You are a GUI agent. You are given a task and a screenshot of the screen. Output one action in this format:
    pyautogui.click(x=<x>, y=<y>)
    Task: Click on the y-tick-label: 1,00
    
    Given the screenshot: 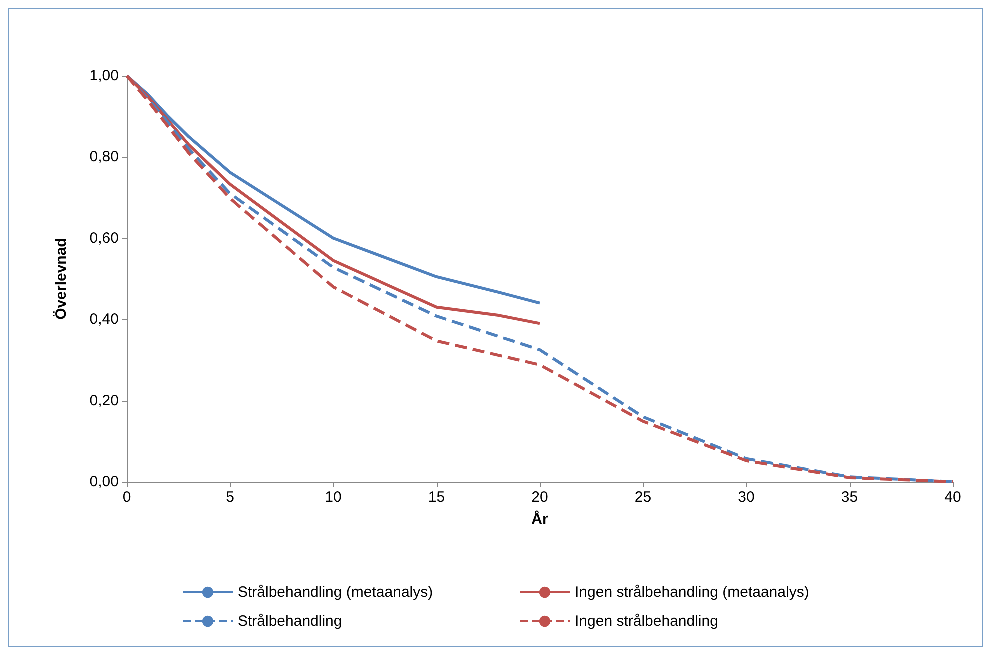 What is the action you would take?
    pyautogui.click(x=104, y=76)
    